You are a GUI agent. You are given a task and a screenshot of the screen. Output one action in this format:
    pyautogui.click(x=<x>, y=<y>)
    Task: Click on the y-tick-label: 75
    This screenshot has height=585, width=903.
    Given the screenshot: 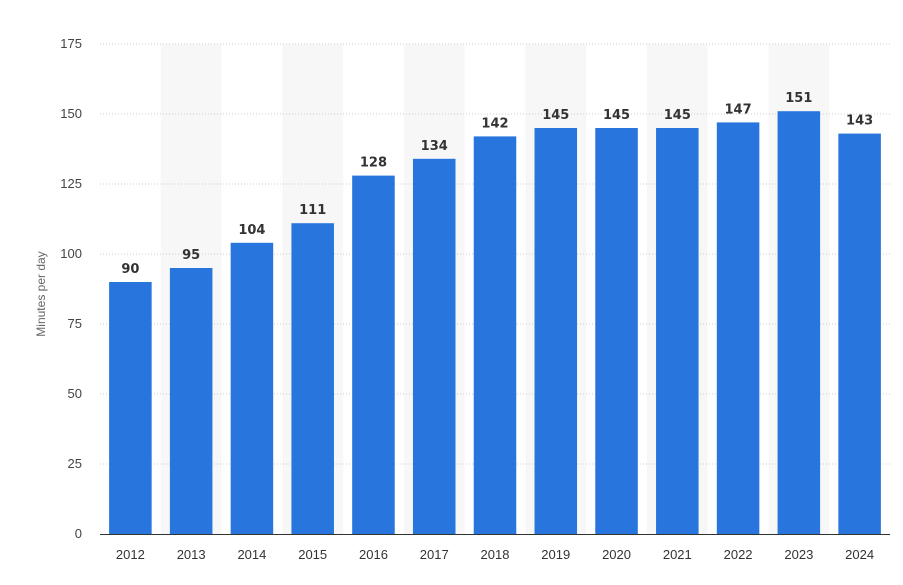 What is the action you would take?
    pyautogui.click(x=75, y=323)
    